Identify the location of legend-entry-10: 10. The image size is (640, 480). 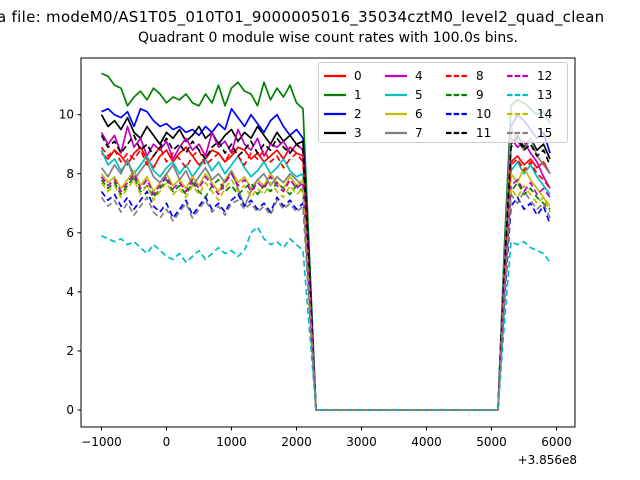
(475, 113).